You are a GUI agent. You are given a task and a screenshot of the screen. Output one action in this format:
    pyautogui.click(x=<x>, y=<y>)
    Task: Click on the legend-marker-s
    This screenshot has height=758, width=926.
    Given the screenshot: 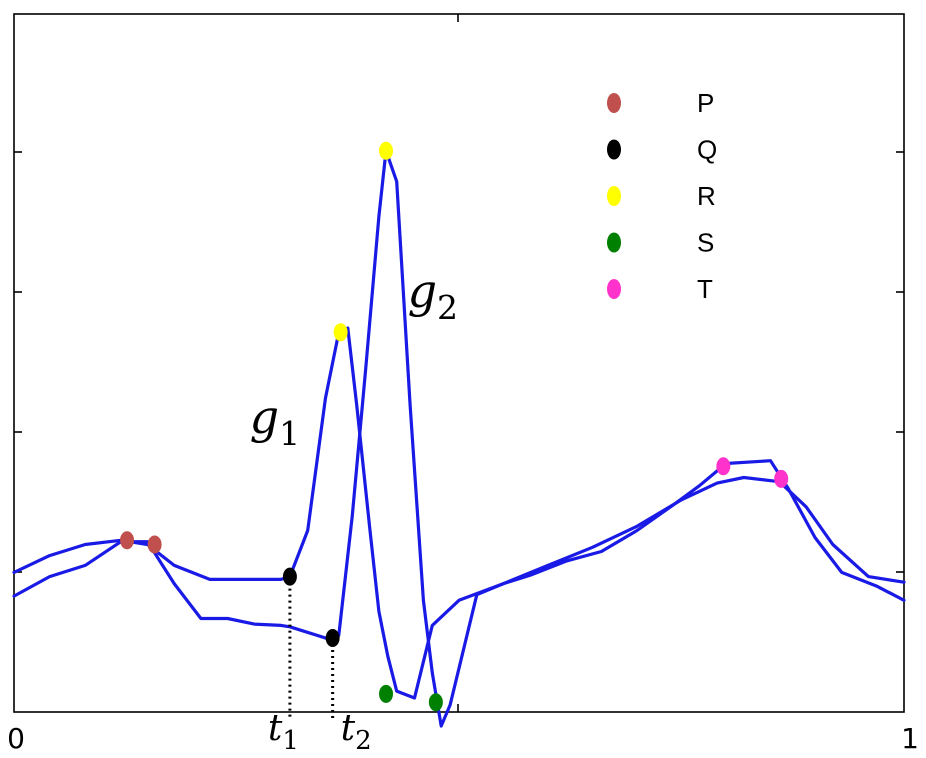 What is the action you would take?
    pyautogui.click(x=614, y=242)
    